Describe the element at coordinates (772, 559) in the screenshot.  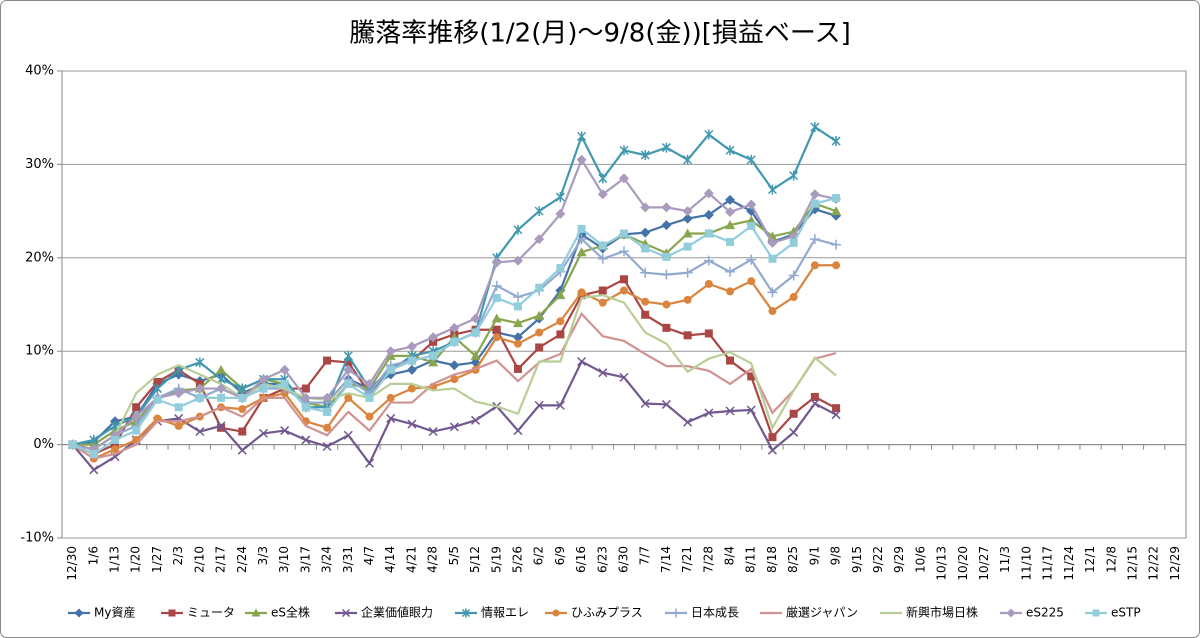
I see `x-tick-label: 8/18` at that location.